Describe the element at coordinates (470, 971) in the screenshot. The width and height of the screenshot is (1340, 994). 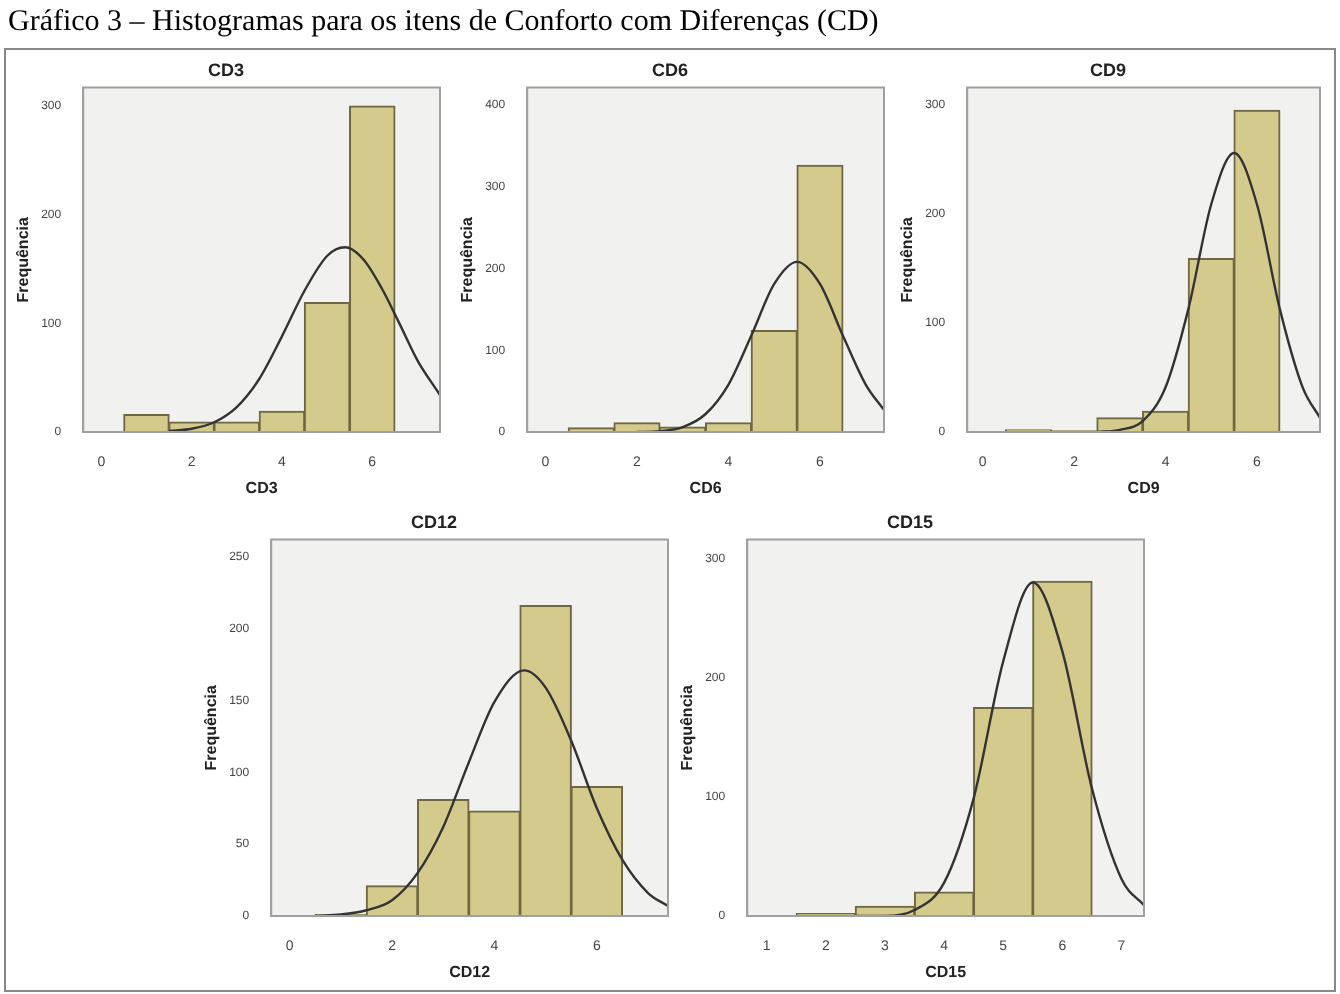
I see `x-axis-title: CD12` at that location.